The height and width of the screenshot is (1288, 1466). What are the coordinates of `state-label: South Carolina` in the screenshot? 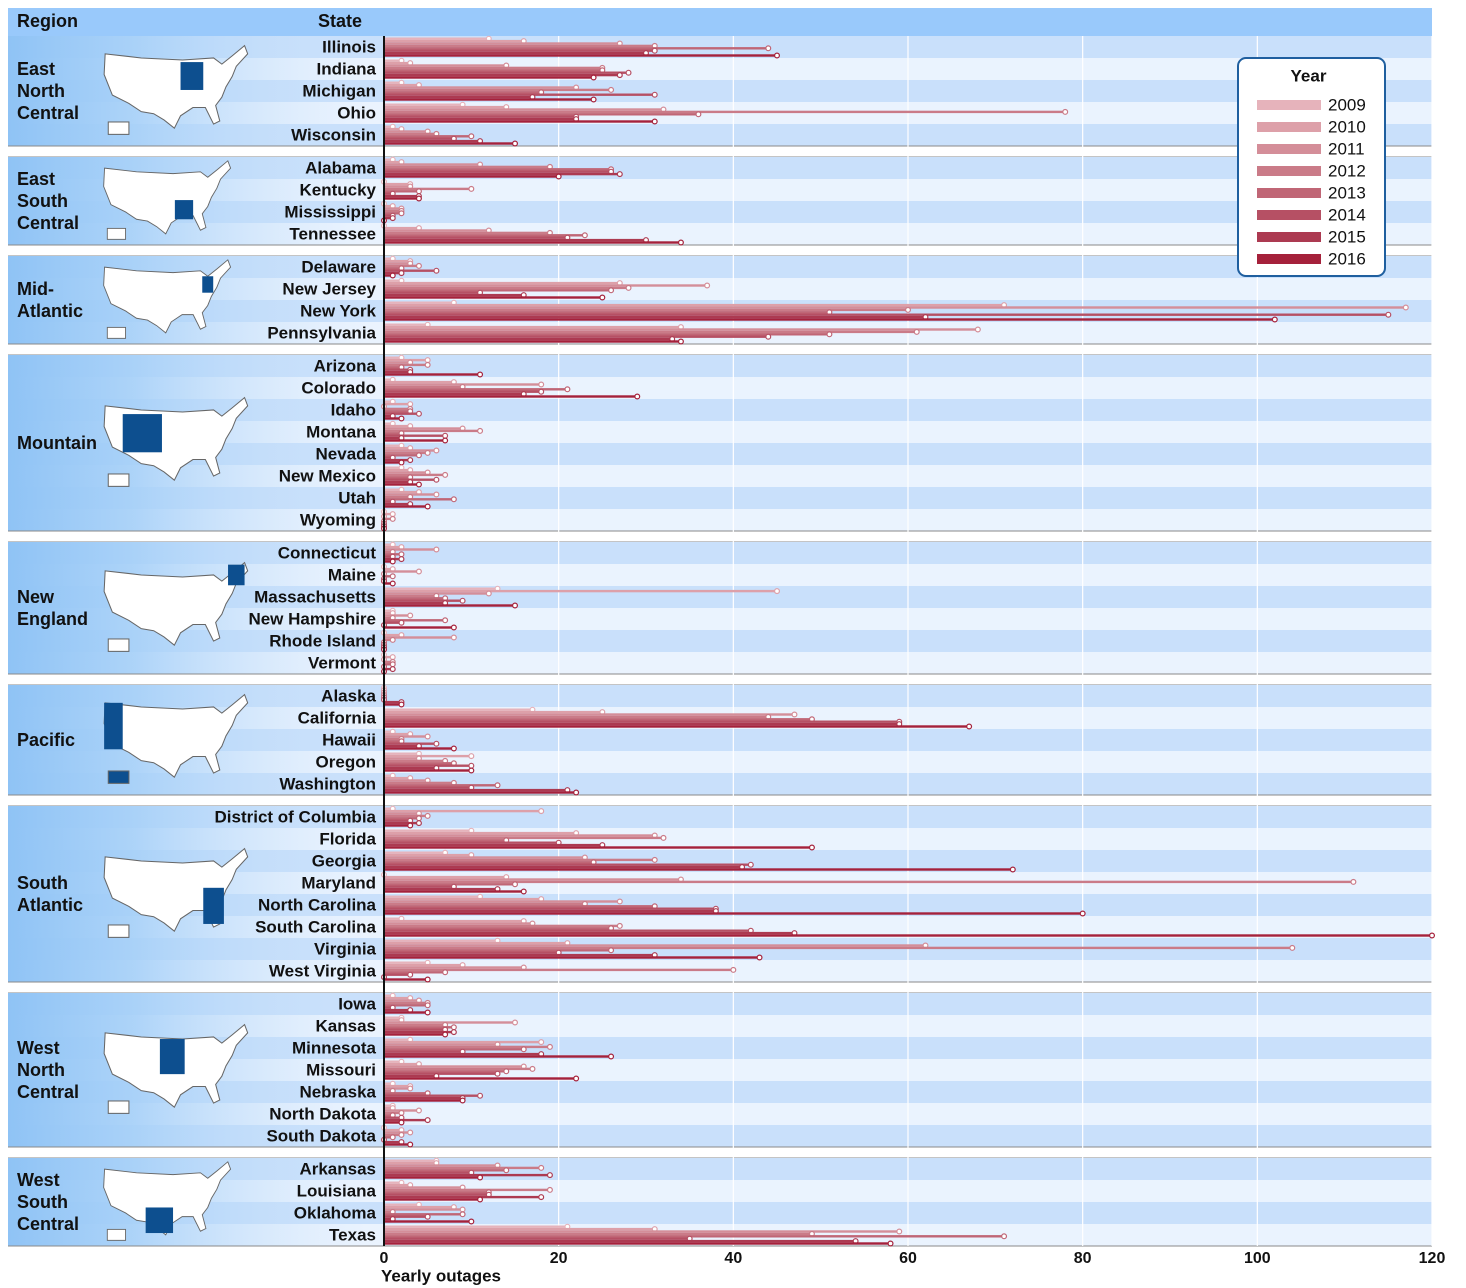 It's located at (315, 926).